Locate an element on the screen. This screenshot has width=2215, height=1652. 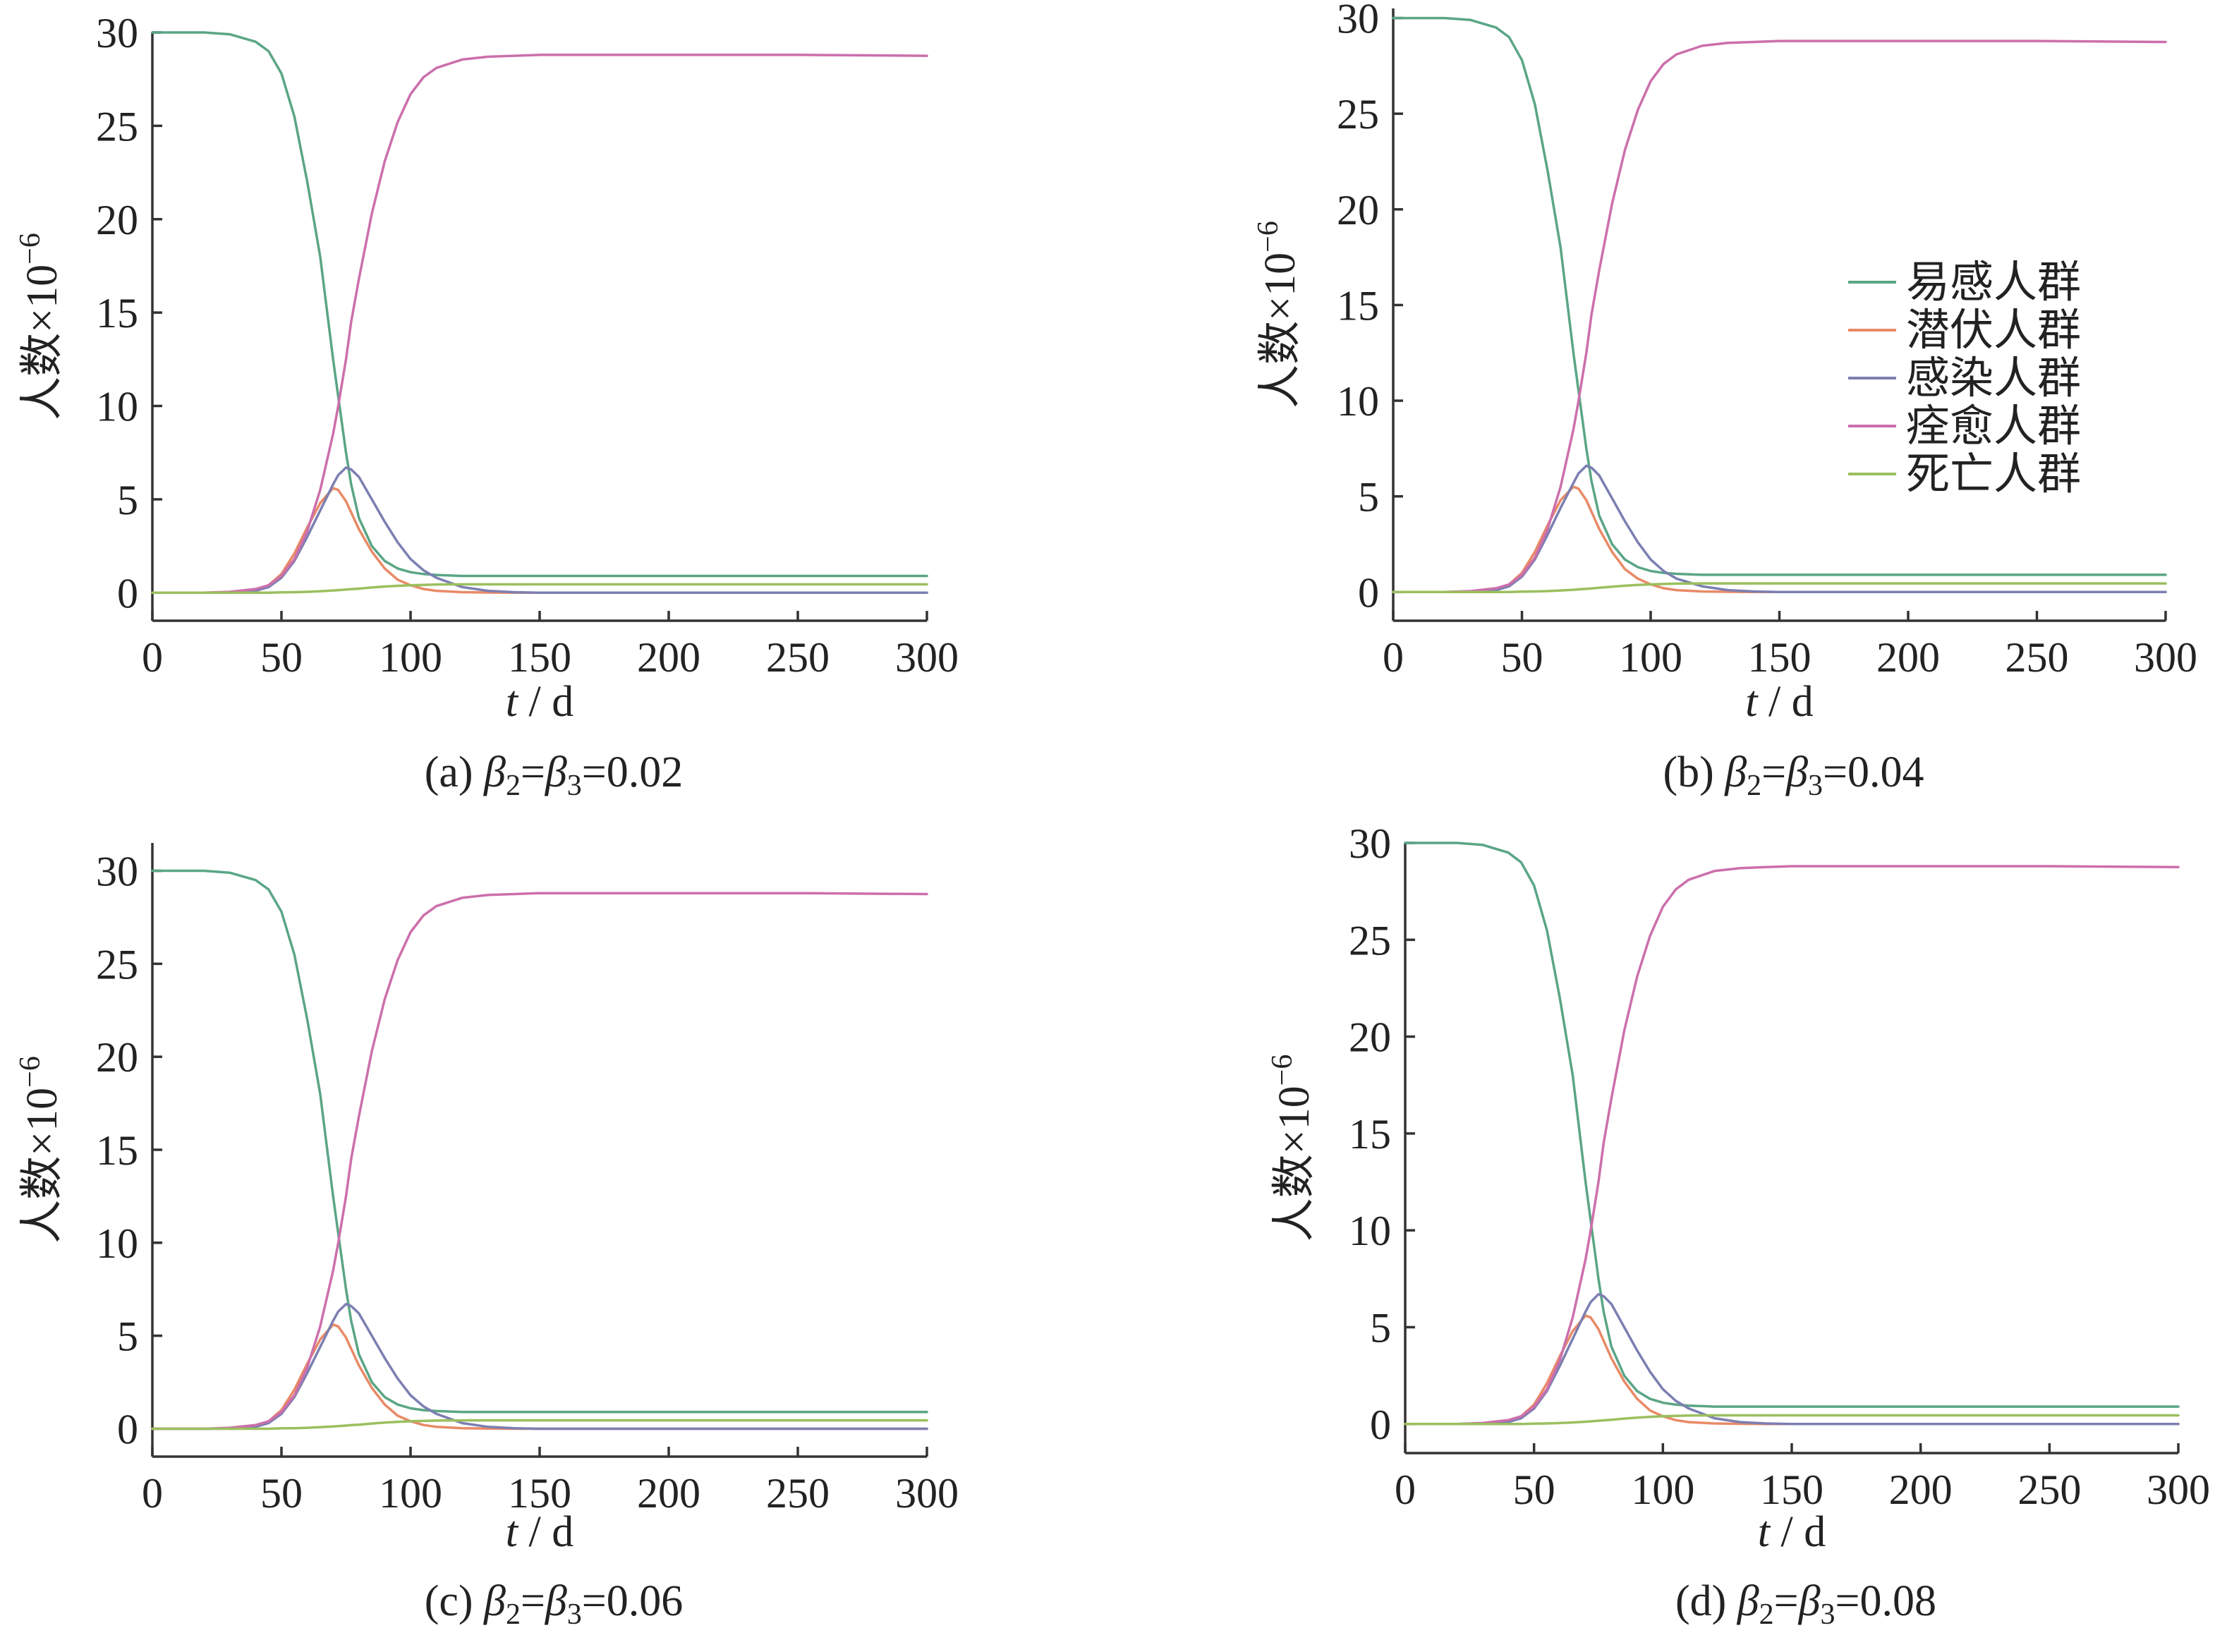
caption-value: =0.02 is located at coordinates (632, 772).